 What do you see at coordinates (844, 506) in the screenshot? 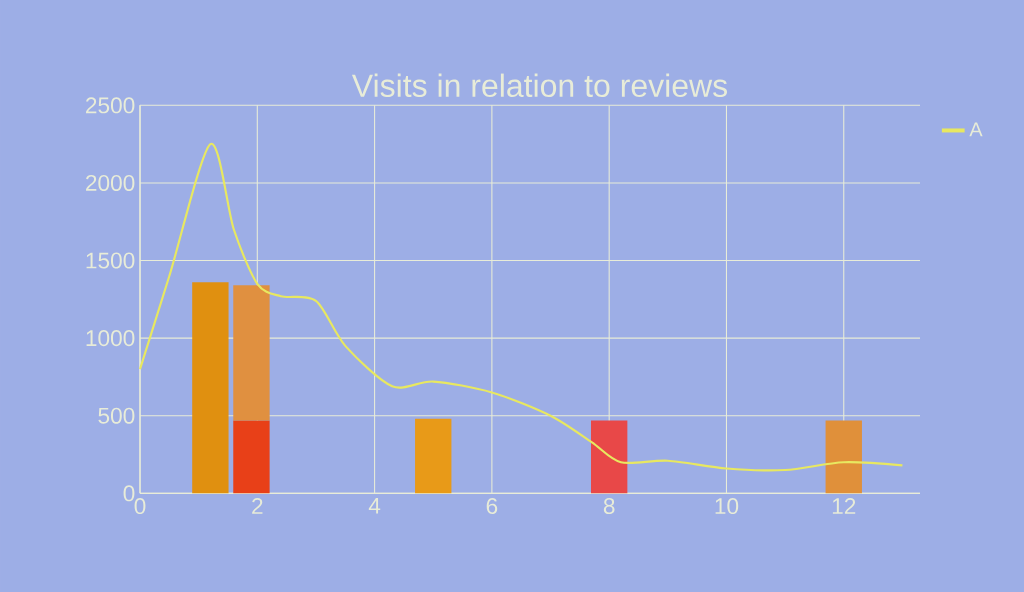
I see `x-tick-label: 12` at bounding box center [844, 506].